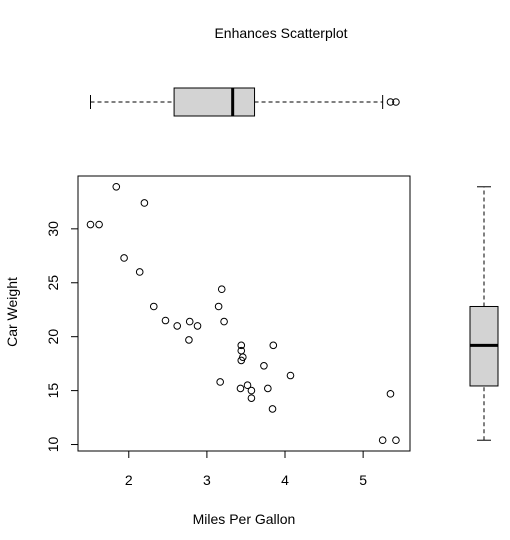 The height and width of the screenshot is (540, 510). I want to click on y-tick-label: 30, so click(53, 229).